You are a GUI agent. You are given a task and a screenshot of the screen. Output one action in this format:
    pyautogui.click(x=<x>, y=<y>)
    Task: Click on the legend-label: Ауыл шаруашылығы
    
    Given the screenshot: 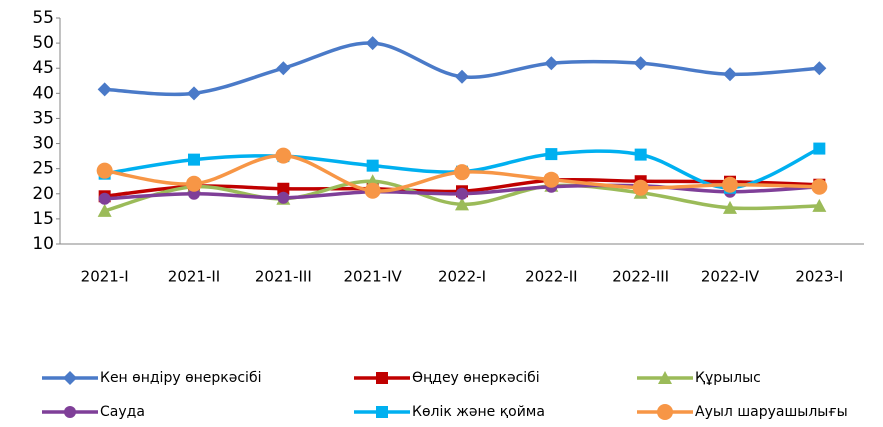 What is the action you would take?
    pyautogui.click(x=771, y=412)
    